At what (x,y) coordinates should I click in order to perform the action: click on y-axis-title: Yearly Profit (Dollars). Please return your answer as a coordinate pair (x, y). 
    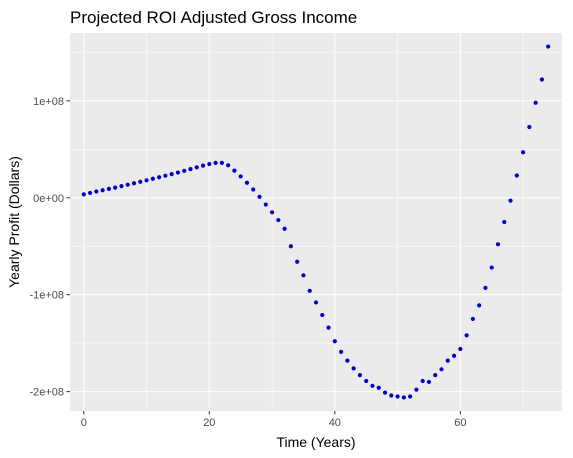
    Looking at the image, I should click on (14, 222).